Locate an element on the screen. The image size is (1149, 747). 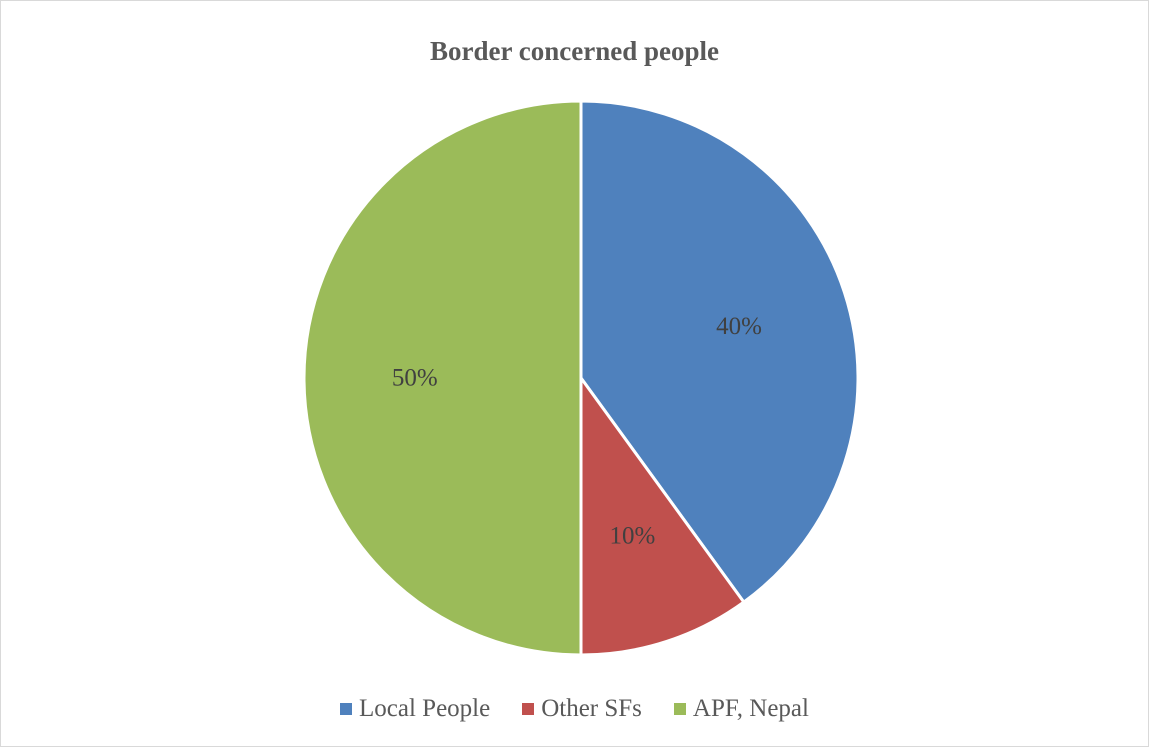
legend-label-apf-nepal: APF, Nepal is located at coordinates (750, 708).